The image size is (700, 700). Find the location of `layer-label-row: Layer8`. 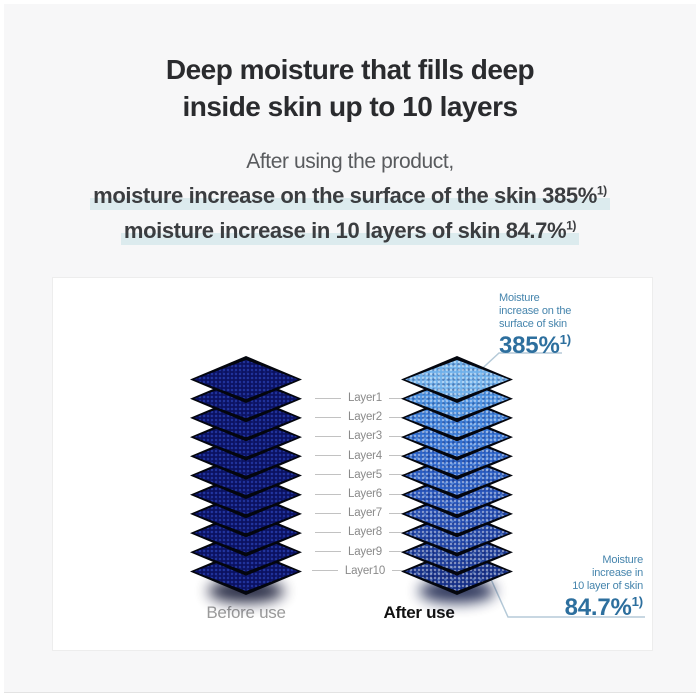

layer-label-row: Layer8 is located at coordinates (365, 532).